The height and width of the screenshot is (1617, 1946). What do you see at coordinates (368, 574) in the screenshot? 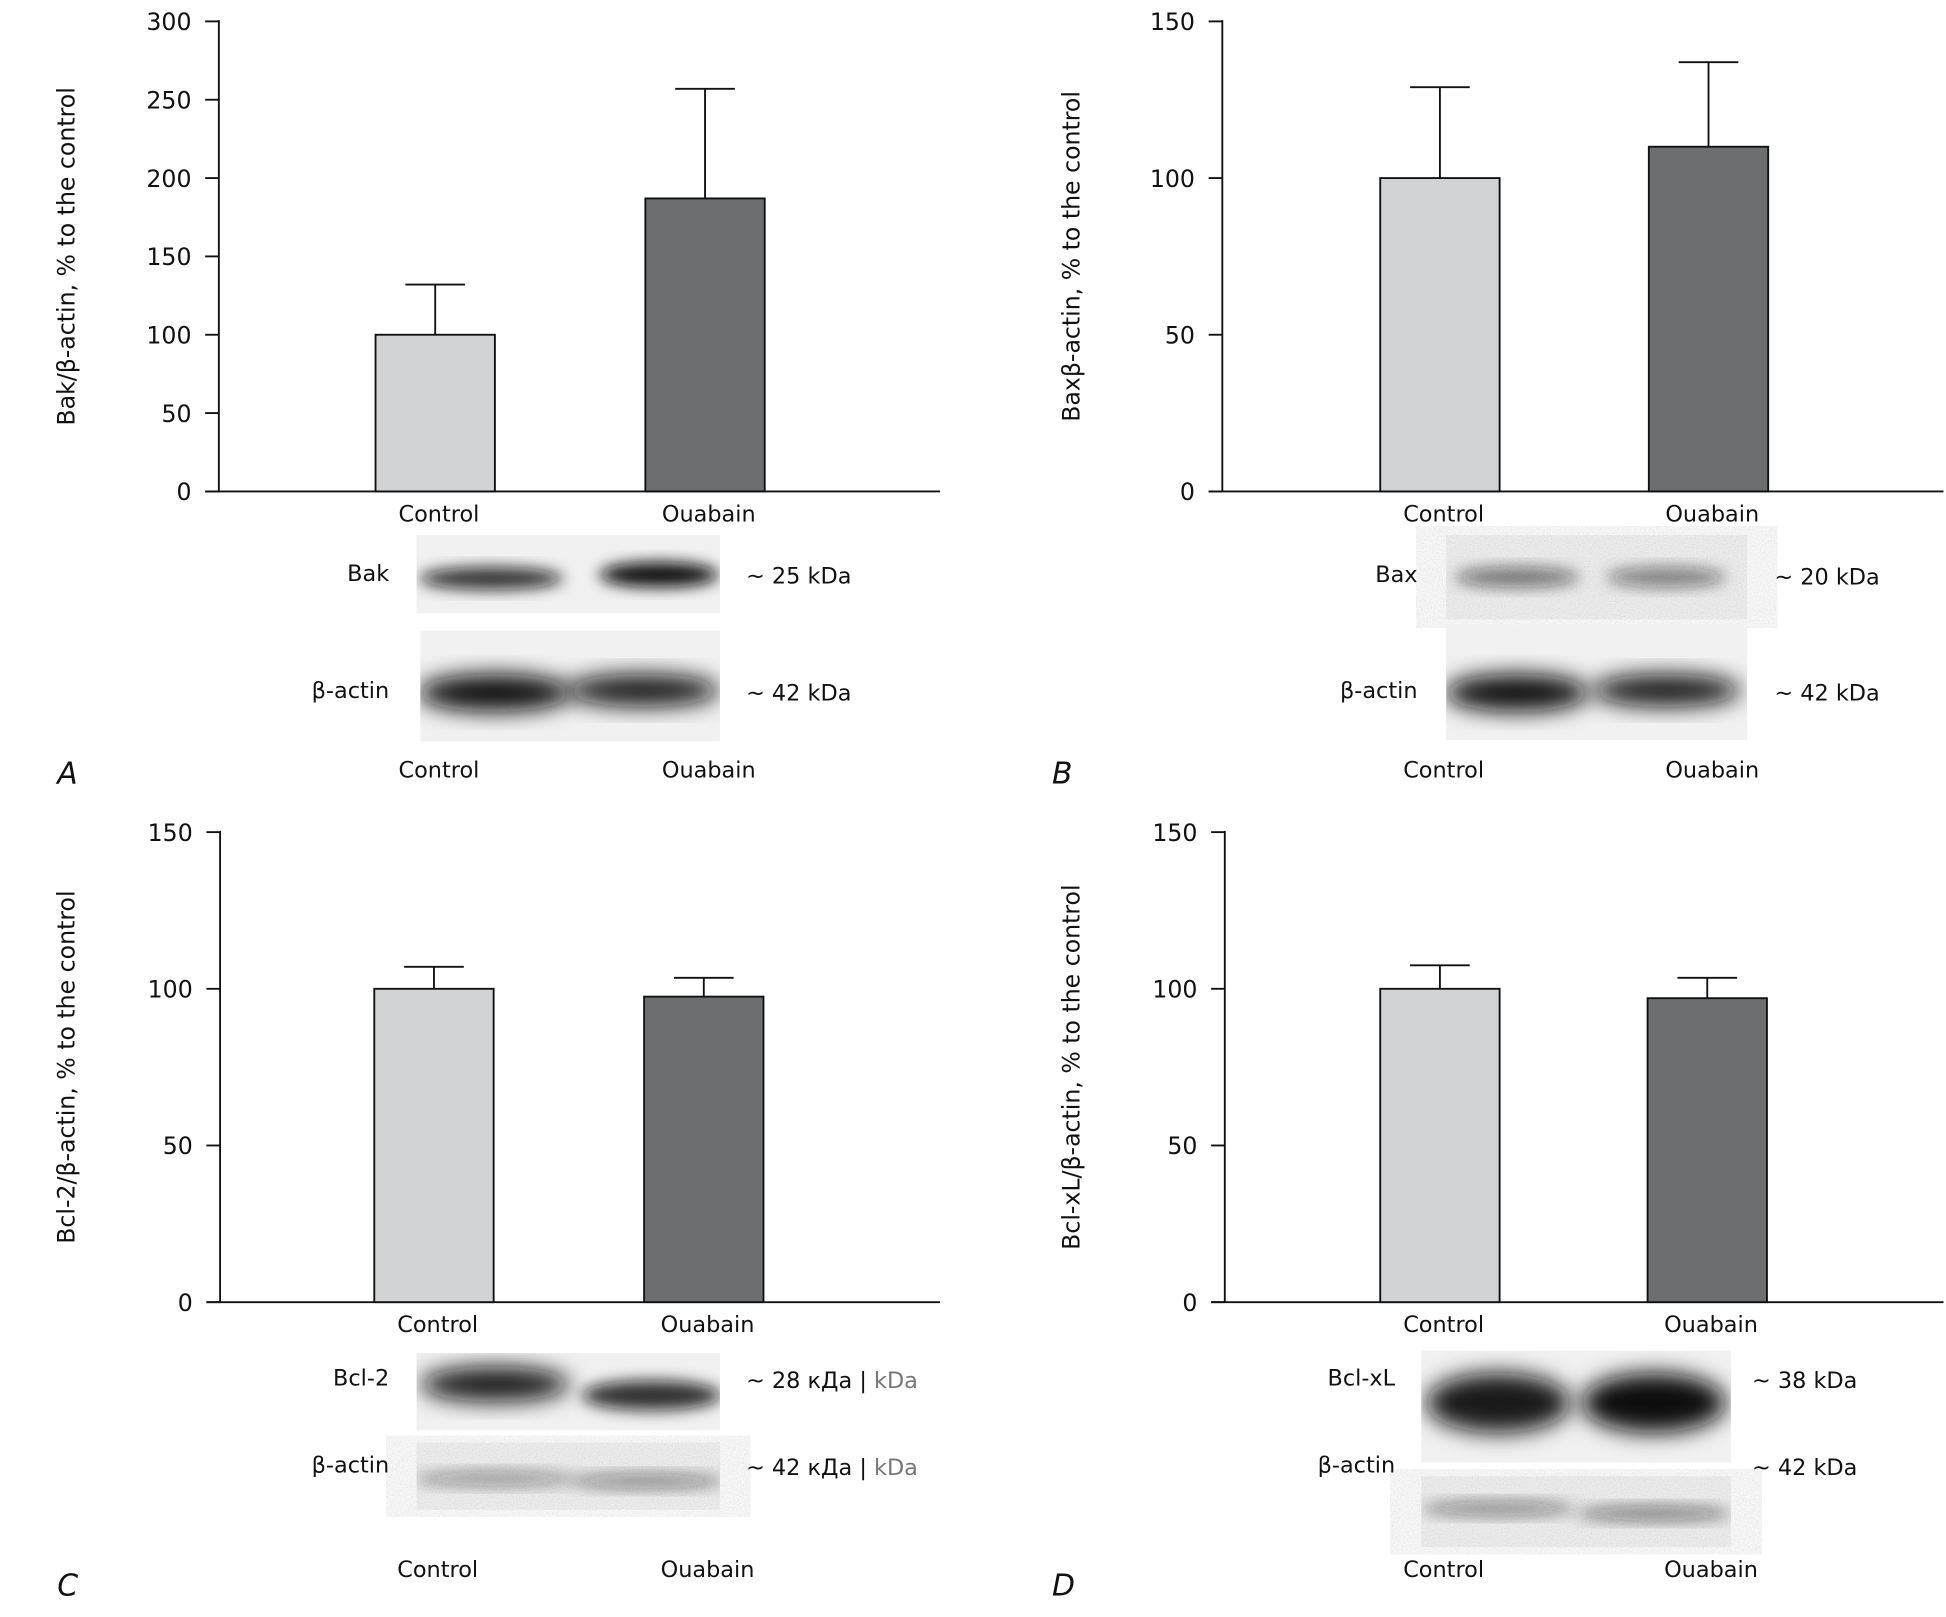
I see `blot-row-label: Bak` at bounding box center [368, 574].